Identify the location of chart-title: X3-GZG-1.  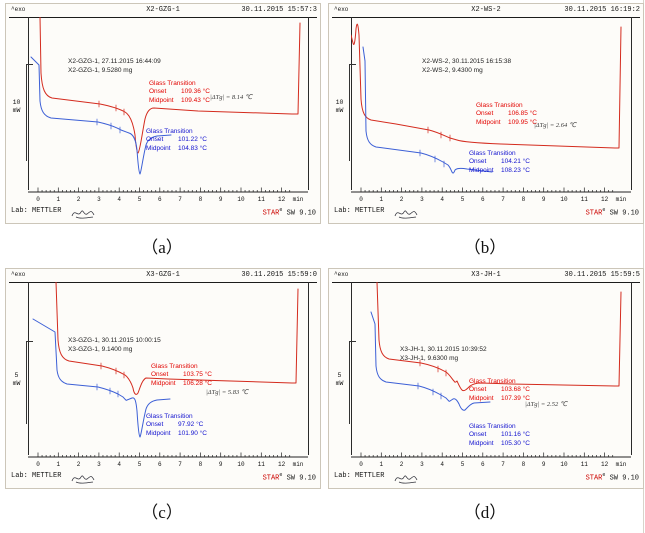
(163, 275).